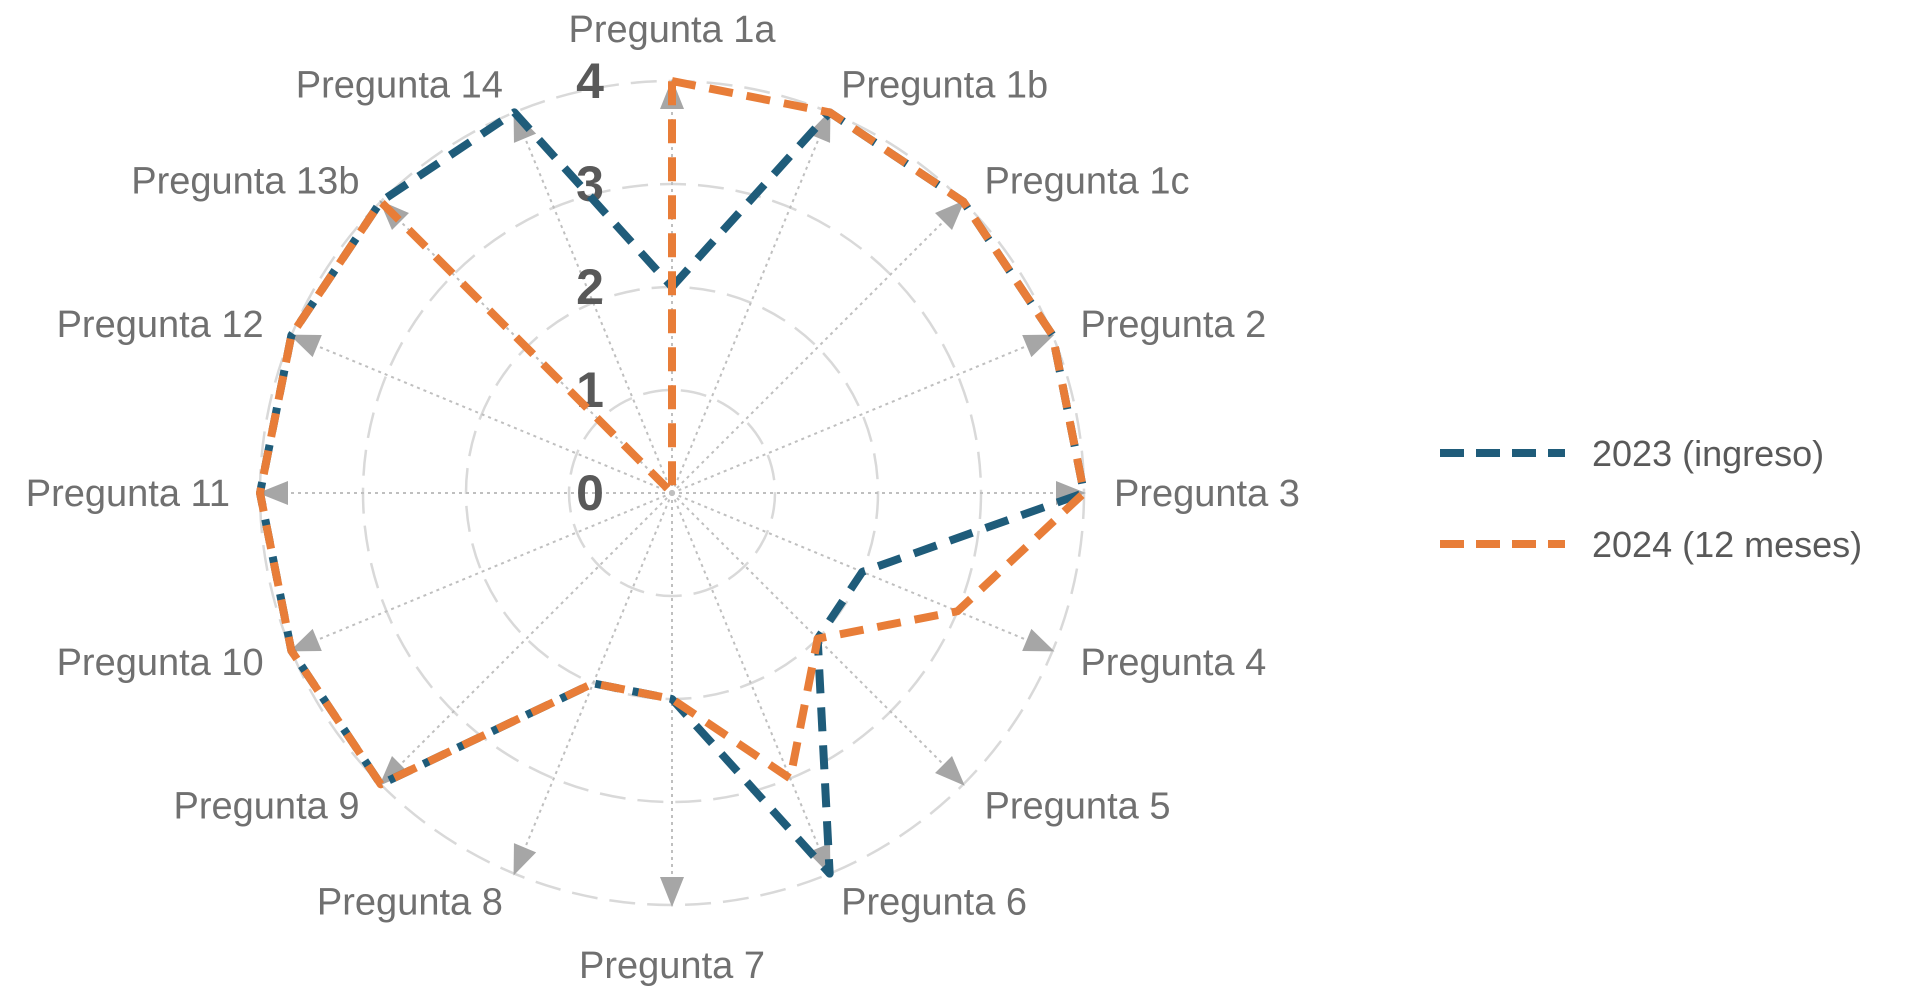 Image resolution: width=1927 pixels, height=997 pixels. What do you see at coordinates (590, 390) in the screenshot?
I see `radial-tick-label: 1` at bounding box center [590, 390].